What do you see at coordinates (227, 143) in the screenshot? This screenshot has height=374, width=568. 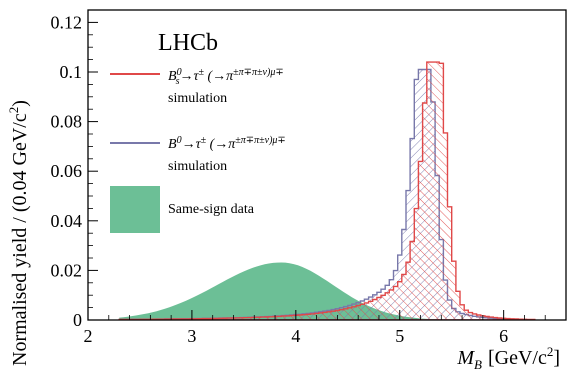 I see `legend-label-b0: B0→τ± (→π±π∓π±ν)μ∓` at bounding box center [227, 143].